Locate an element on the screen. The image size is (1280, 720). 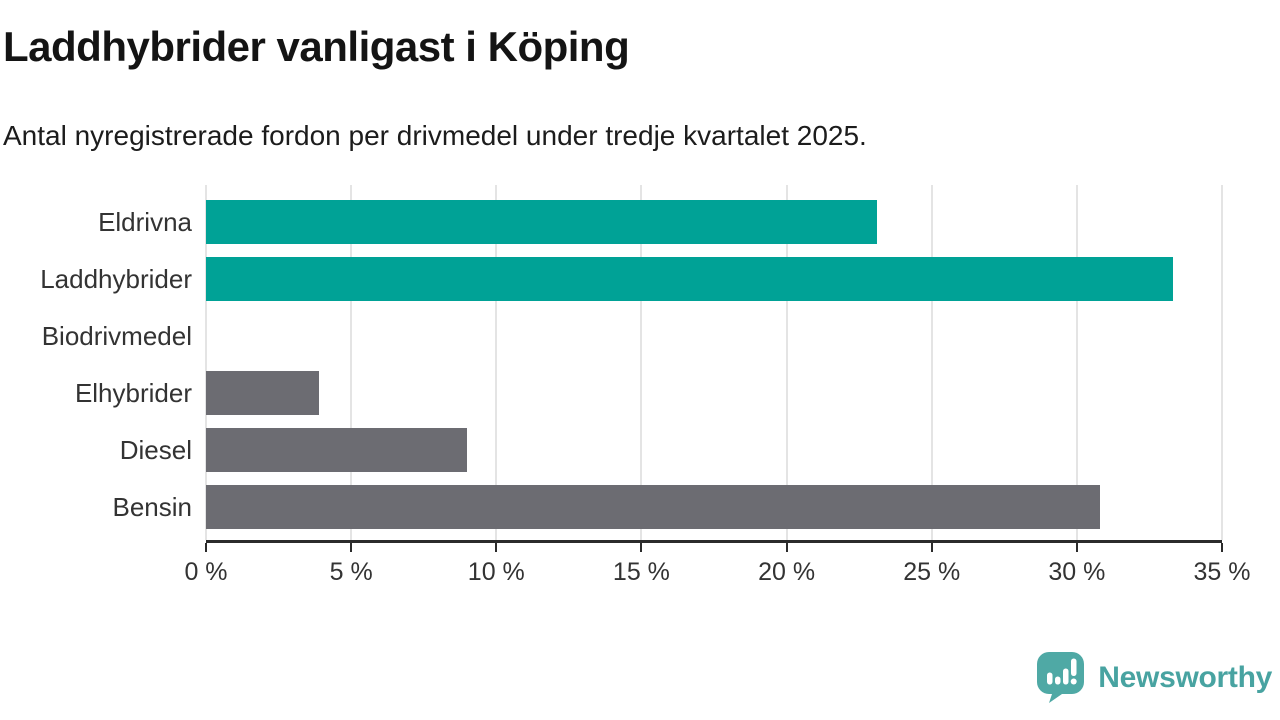
chart-row: Laddhybrider is located at coordinates (640, 278).